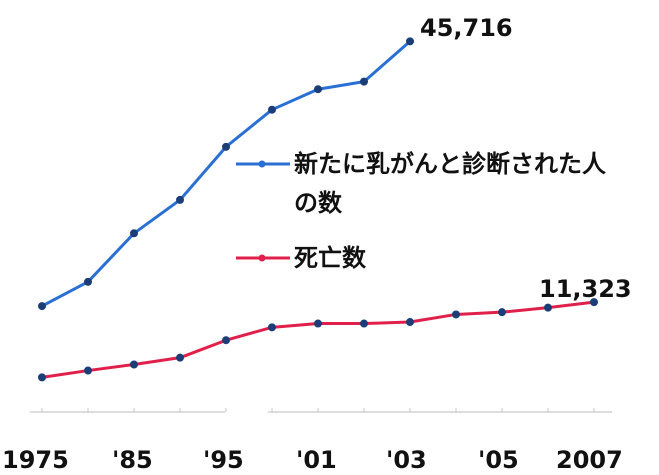 This screenshot has height=475, width=659. I want to click on legend: 新たに乳がんと診断された人 の数 死亡数, so click(421, 211).